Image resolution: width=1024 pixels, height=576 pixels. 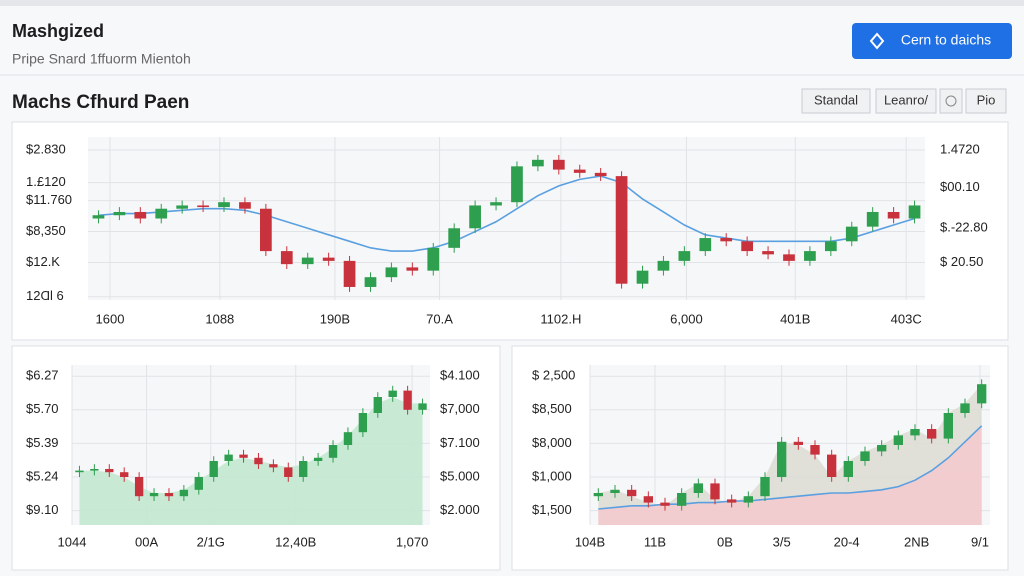 I want to click on x-tick-label: 1,070, so click(x=412, y=541).